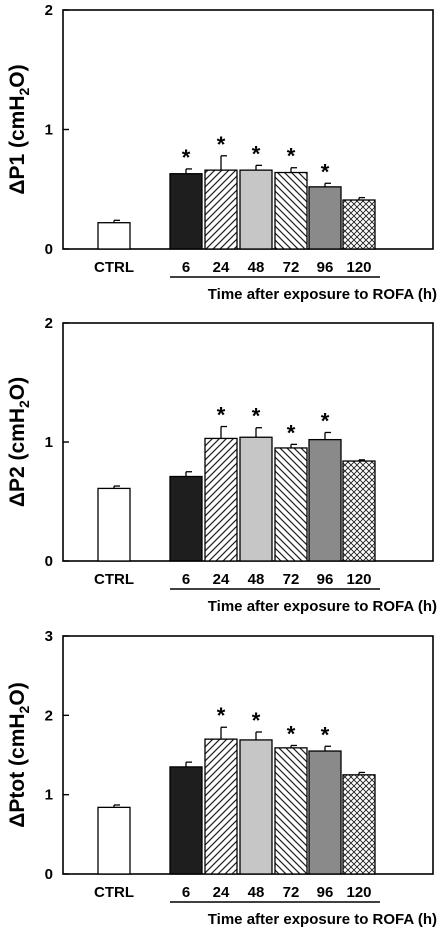 The height and width of the screenshot is (934, 444). I want to click on y-axis-label: ΔP1 (cmH2O), so click(19, 129).